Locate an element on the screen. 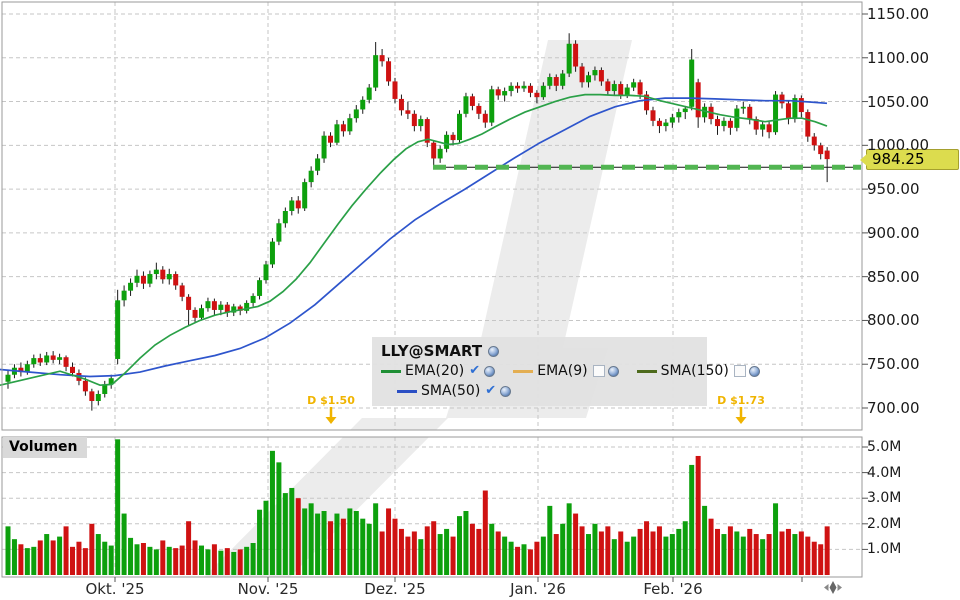  price-axis-label: 800.00 is located at coordinates (893, 320).